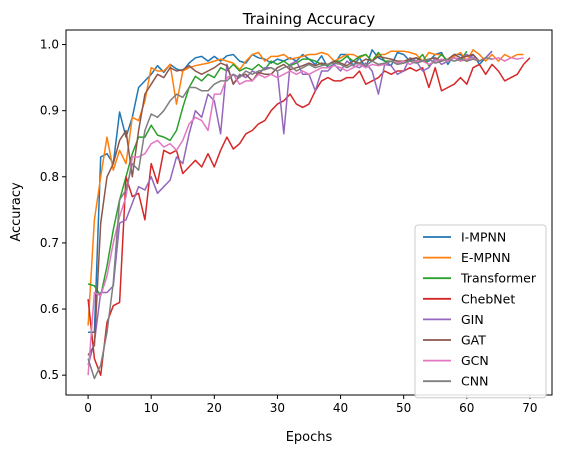 The width and height of the screenshot is (567, 455). I want to click on legend-label: GIN, so click(472, 319).